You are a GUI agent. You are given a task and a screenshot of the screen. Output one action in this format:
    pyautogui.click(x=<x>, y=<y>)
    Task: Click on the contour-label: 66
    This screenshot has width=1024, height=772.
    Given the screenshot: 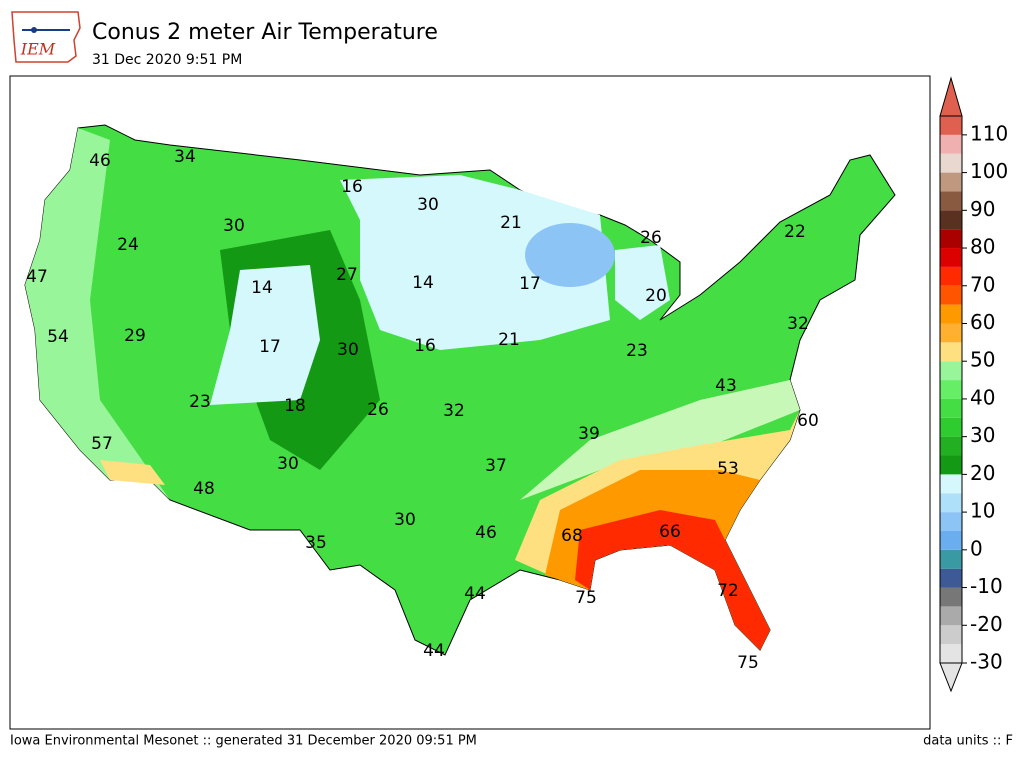 What is the action you would take?
    pyautogui.click(x=670, y=532)
    